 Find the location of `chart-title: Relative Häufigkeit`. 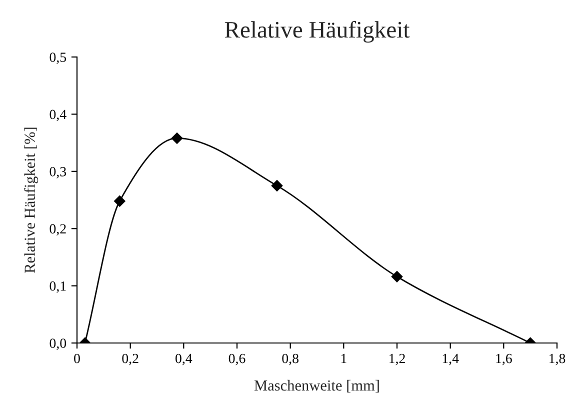

chart-title: Relative Häufigkeit is located at coordinates (317, 31).